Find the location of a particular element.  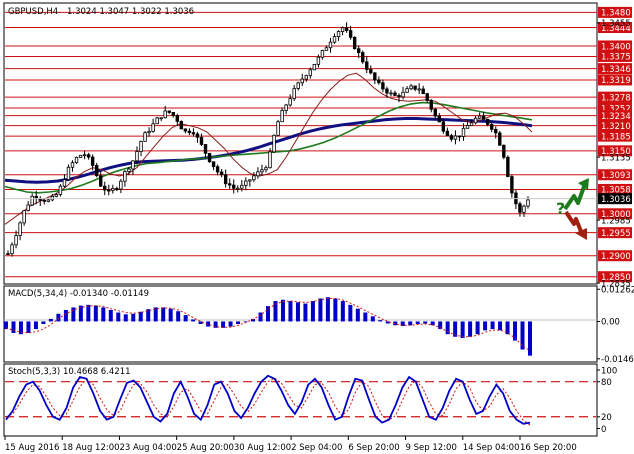

level-label: 1.3400 is located at coordinates (616, 47).